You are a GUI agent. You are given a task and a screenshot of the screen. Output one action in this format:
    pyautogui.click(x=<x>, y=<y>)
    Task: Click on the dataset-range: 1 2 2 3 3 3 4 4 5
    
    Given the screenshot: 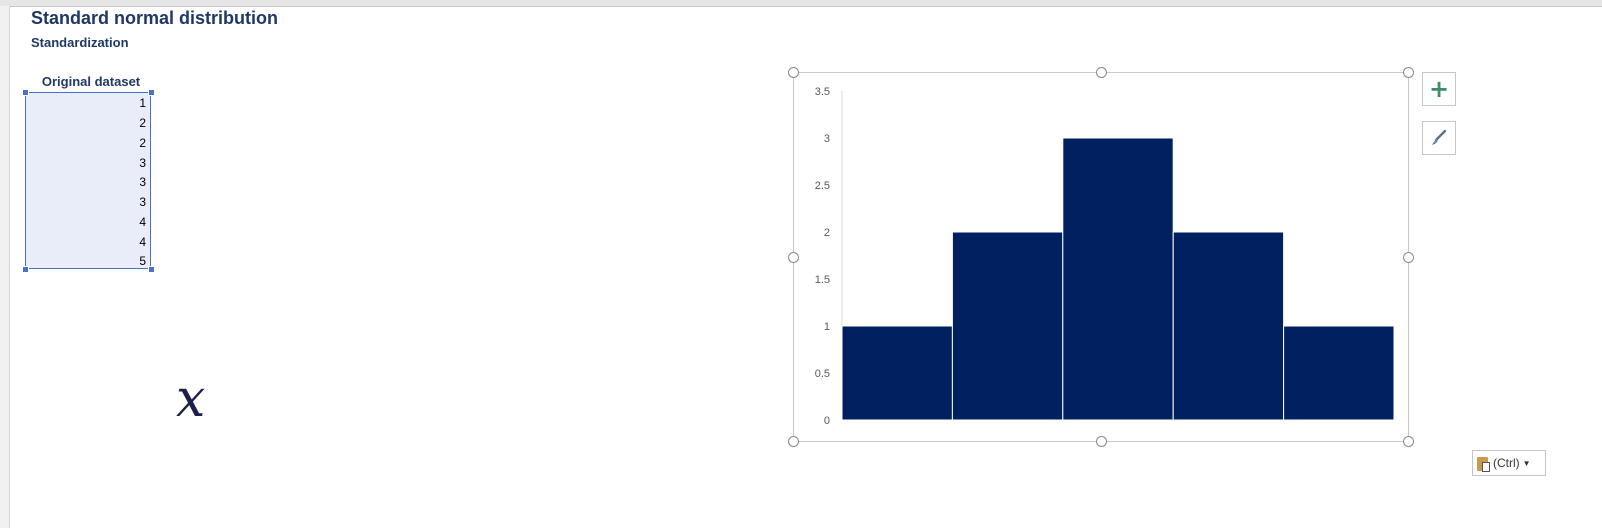 What is the action you would take?
    pyautogui.click(x=88, y=180)
    